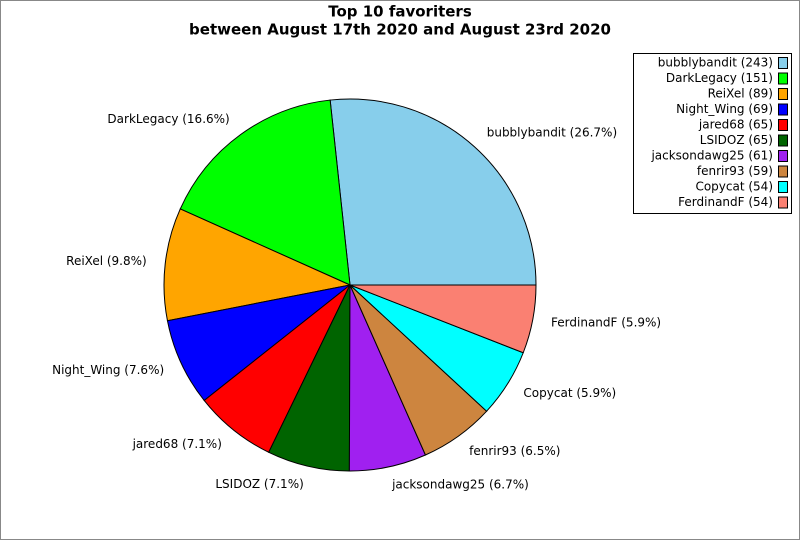 The image size is (800, 540). I want to click on legend-label: Night_Wing (69), so click(724, 109).